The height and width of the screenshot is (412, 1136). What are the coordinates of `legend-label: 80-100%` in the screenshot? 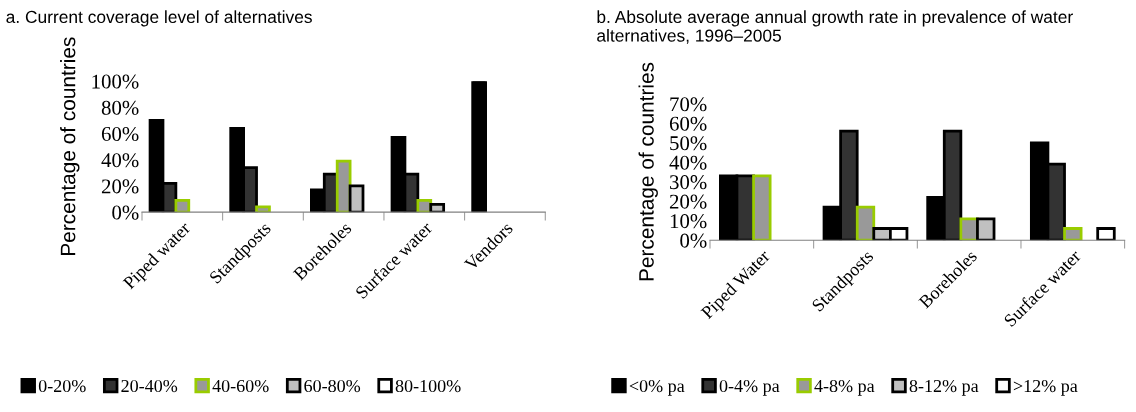 It's located at (428, 386).